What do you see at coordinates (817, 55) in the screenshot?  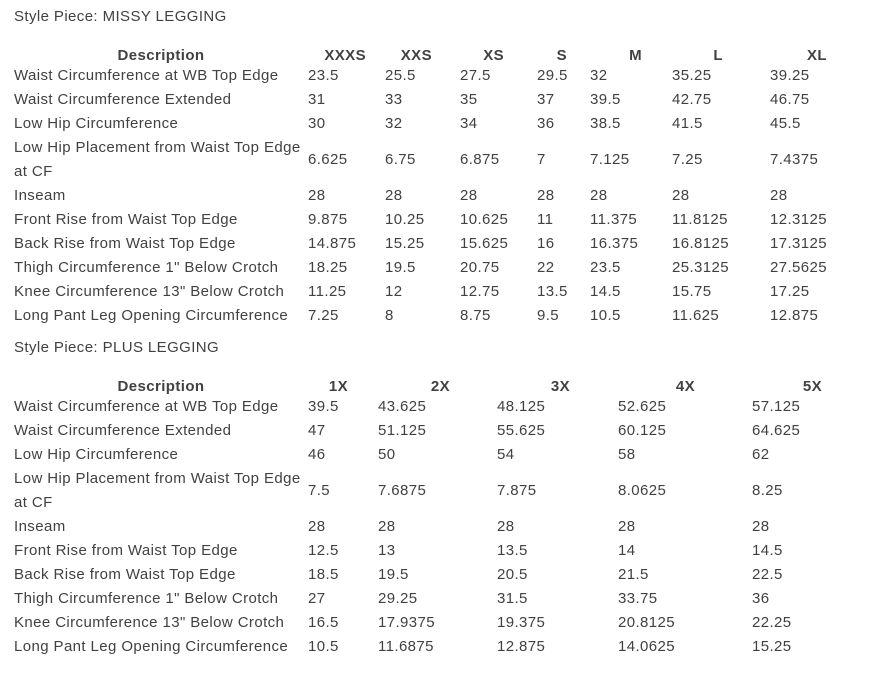 I see `size-column-header: XL` at bounding box center [817, 55].